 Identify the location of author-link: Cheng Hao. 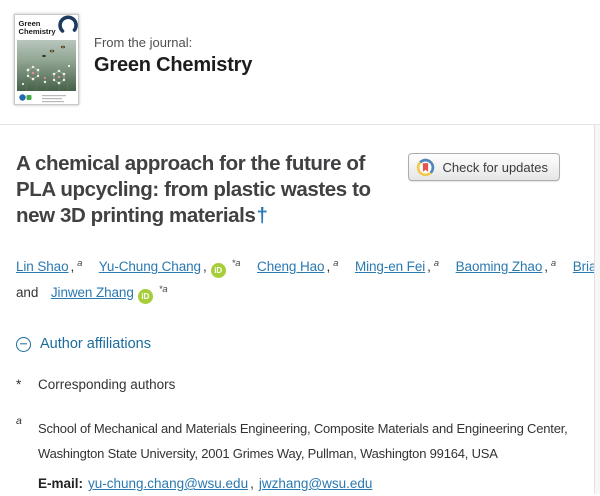
(291, 266).